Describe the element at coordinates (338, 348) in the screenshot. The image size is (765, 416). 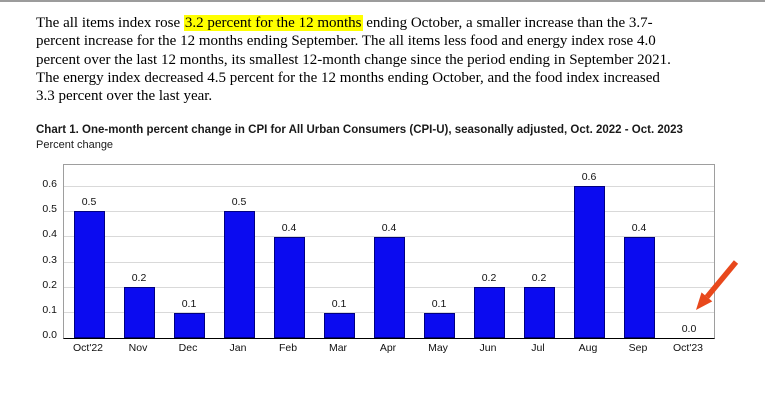
I see `x-tick-label: Mar` at that location.